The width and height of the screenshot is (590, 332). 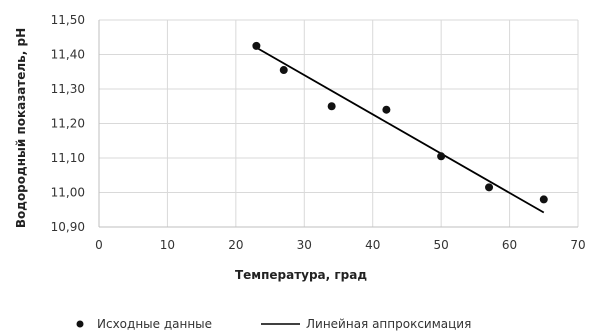 I want to click on x-tick-label: 10, so click(x=167, y=245).